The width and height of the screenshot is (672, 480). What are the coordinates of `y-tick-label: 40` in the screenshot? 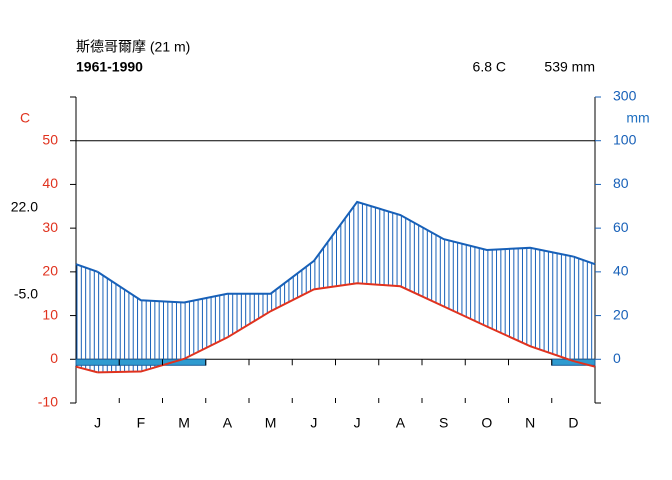 It's located at (50, 183).